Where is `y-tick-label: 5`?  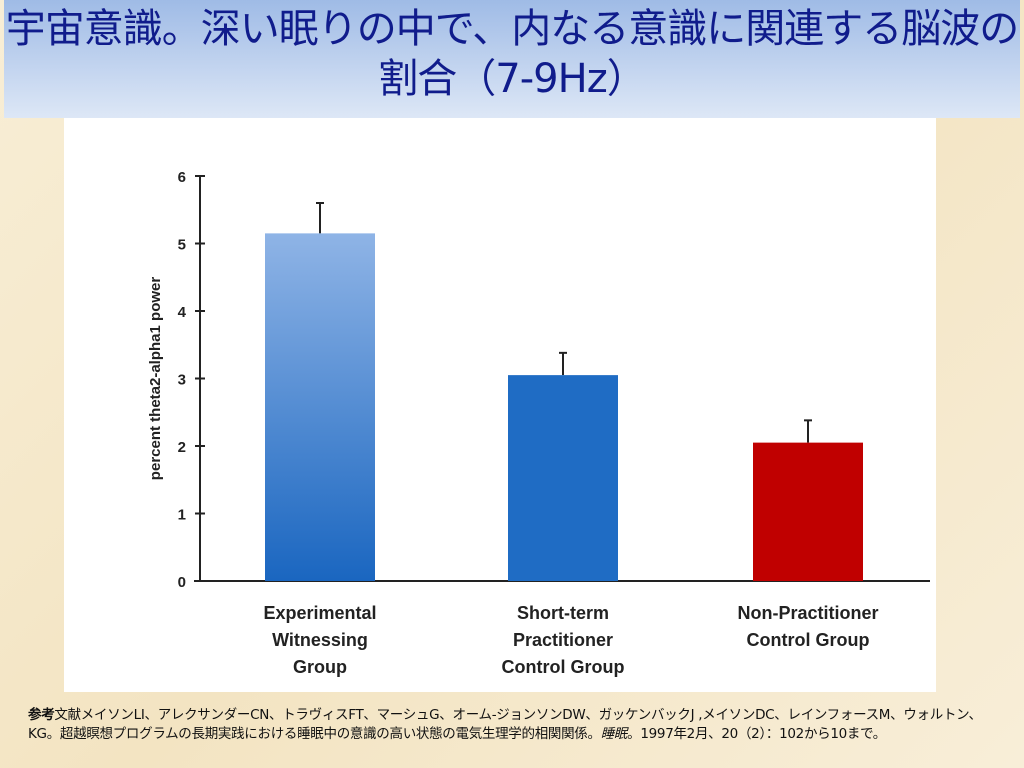 y-tick-label: 5 is located at coordinates (182, 245).